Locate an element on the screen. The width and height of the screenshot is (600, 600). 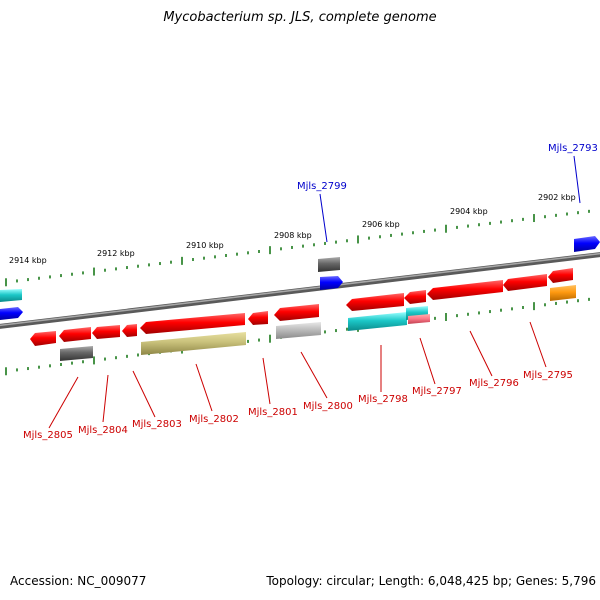
ruler-label: 2912 kbp is located at coordinates (116, 253).